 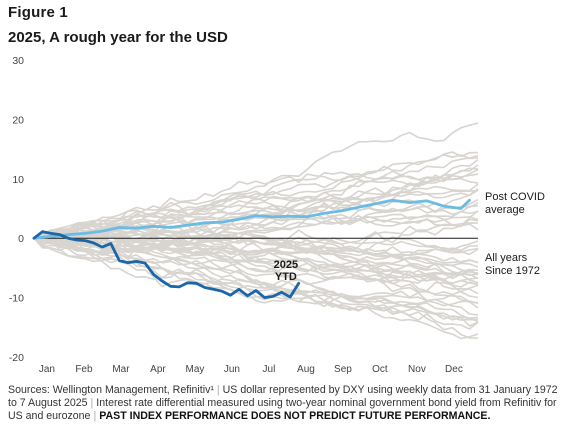 I want to click on ytd-2025-label: 2025, so click(x=286, y=265).